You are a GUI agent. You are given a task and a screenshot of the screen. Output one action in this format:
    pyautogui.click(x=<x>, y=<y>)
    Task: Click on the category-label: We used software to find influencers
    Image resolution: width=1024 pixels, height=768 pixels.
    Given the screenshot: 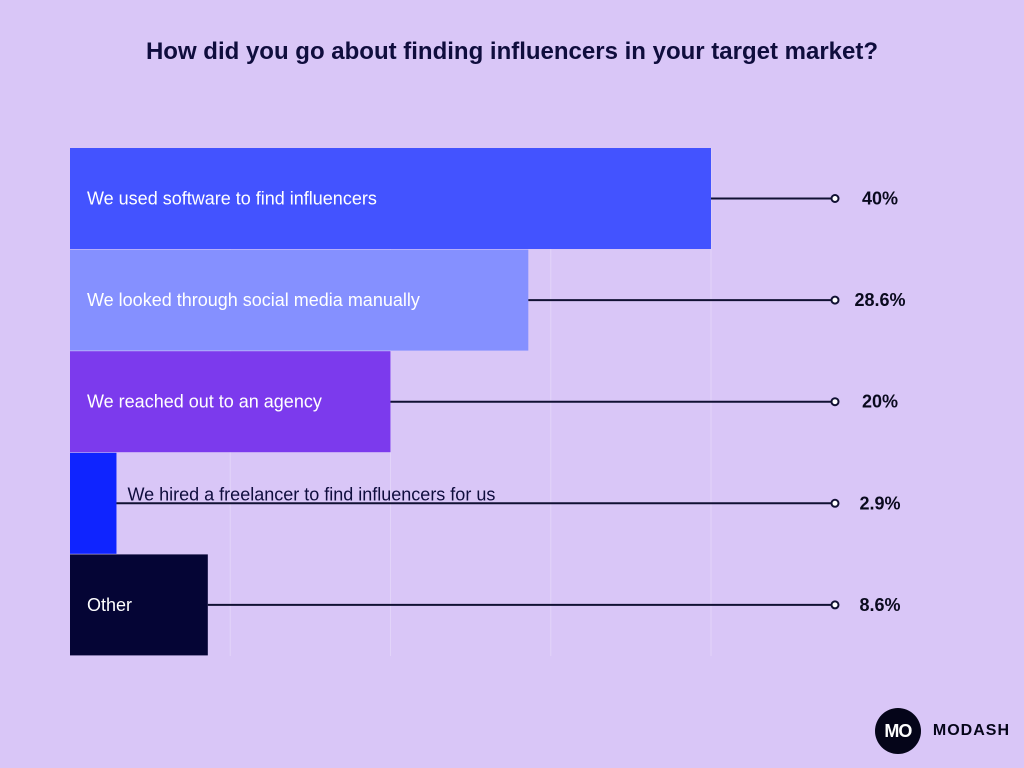 What is the action you would take?
    pyautogui.click(x=232, y=199)
    